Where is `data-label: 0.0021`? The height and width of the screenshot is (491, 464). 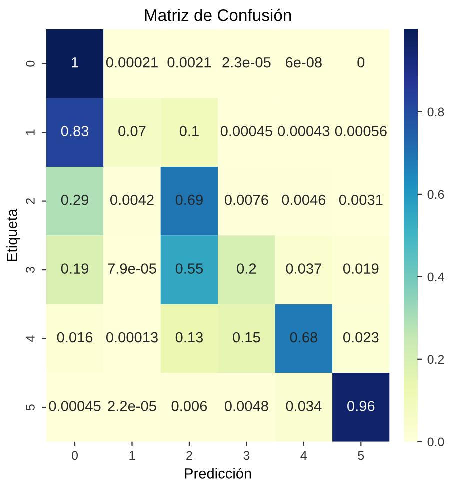
data-label: 0.0021 is located at coordinates (190, 62).